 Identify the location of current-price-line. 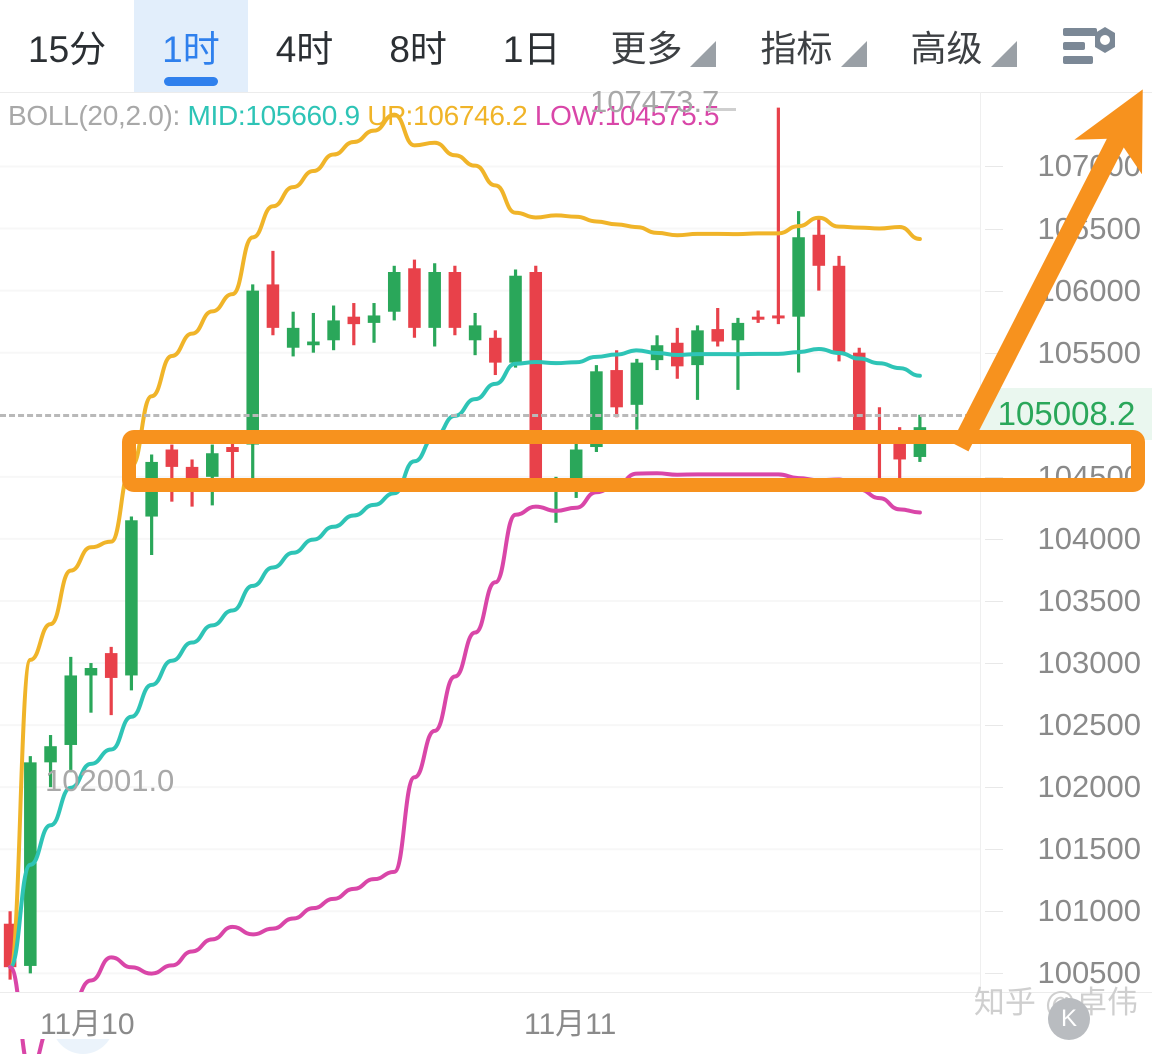
(490, 415).